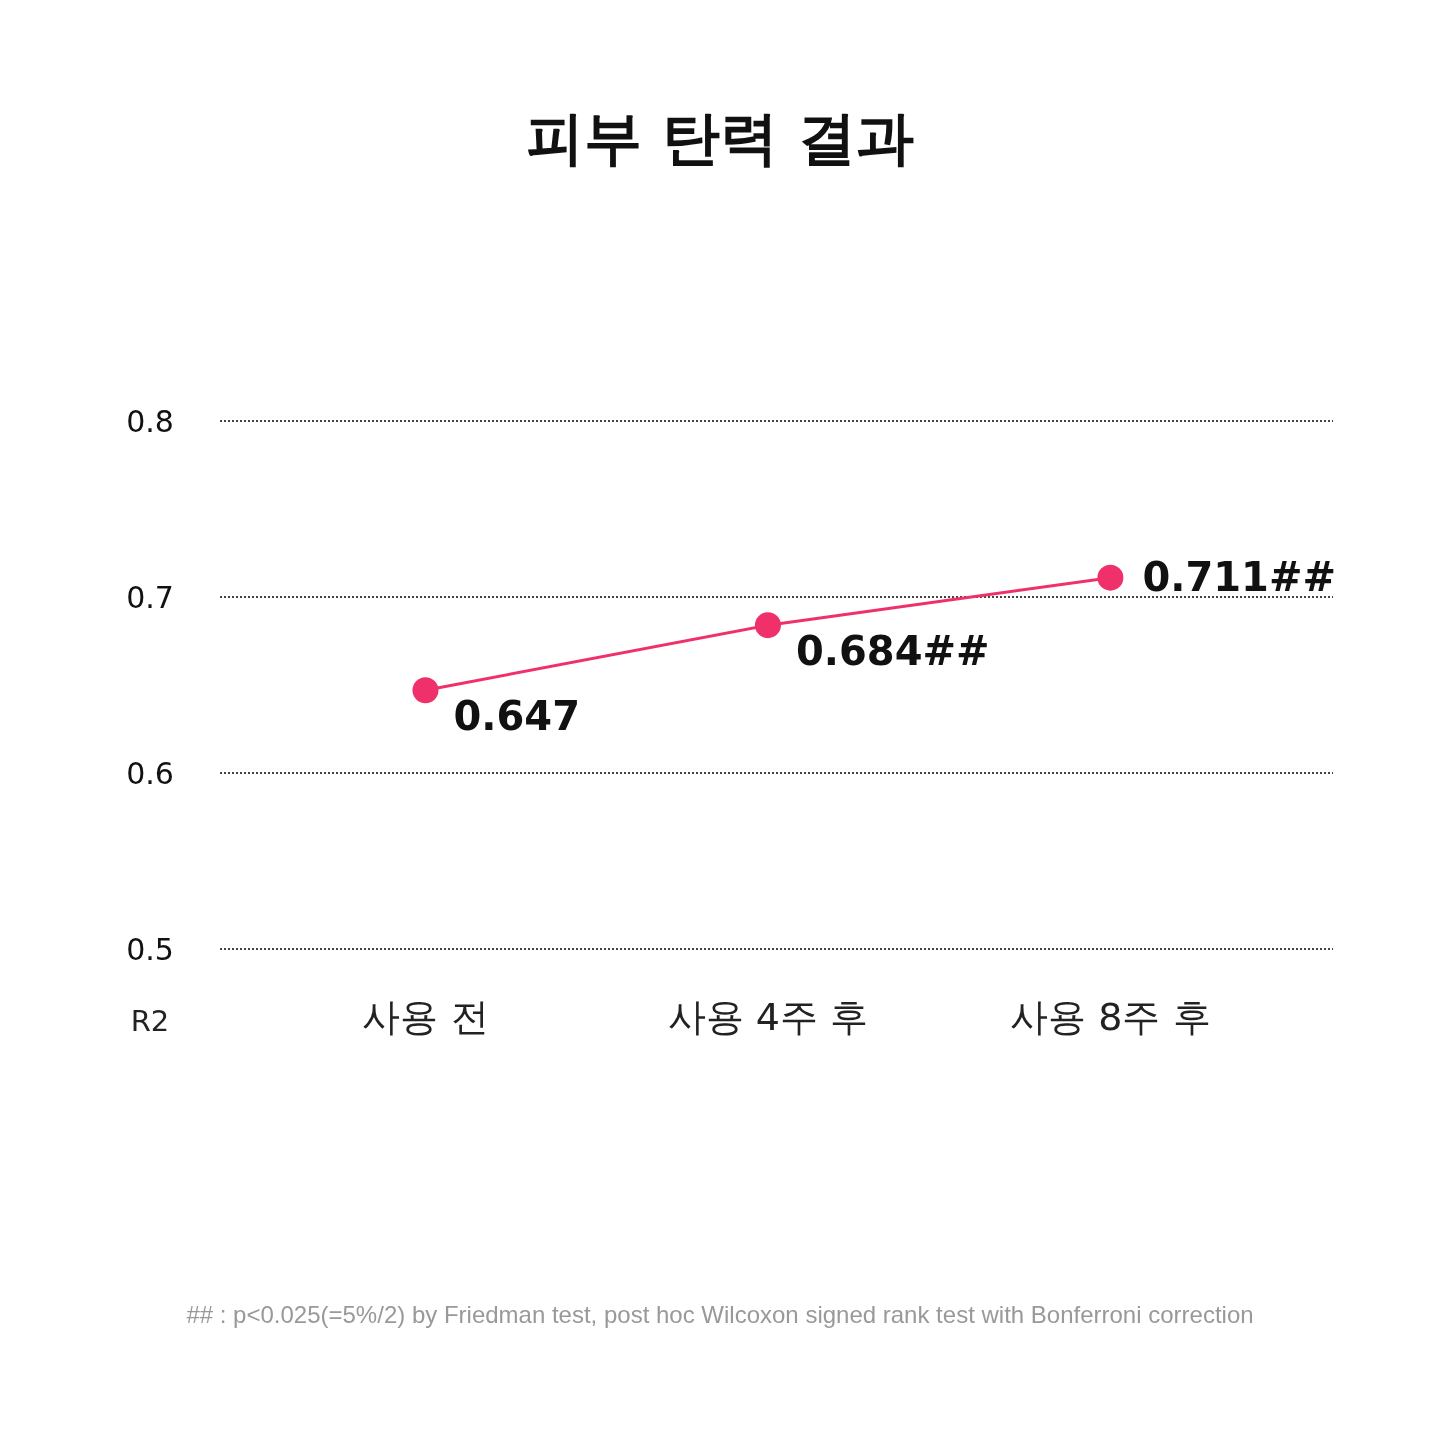 This screenshot has width=1440, height=1440. What do you see at coordinates (150, 949) in the screenshot?
I see `y-tick-label: 0.5` at bounding box center [150, 949].